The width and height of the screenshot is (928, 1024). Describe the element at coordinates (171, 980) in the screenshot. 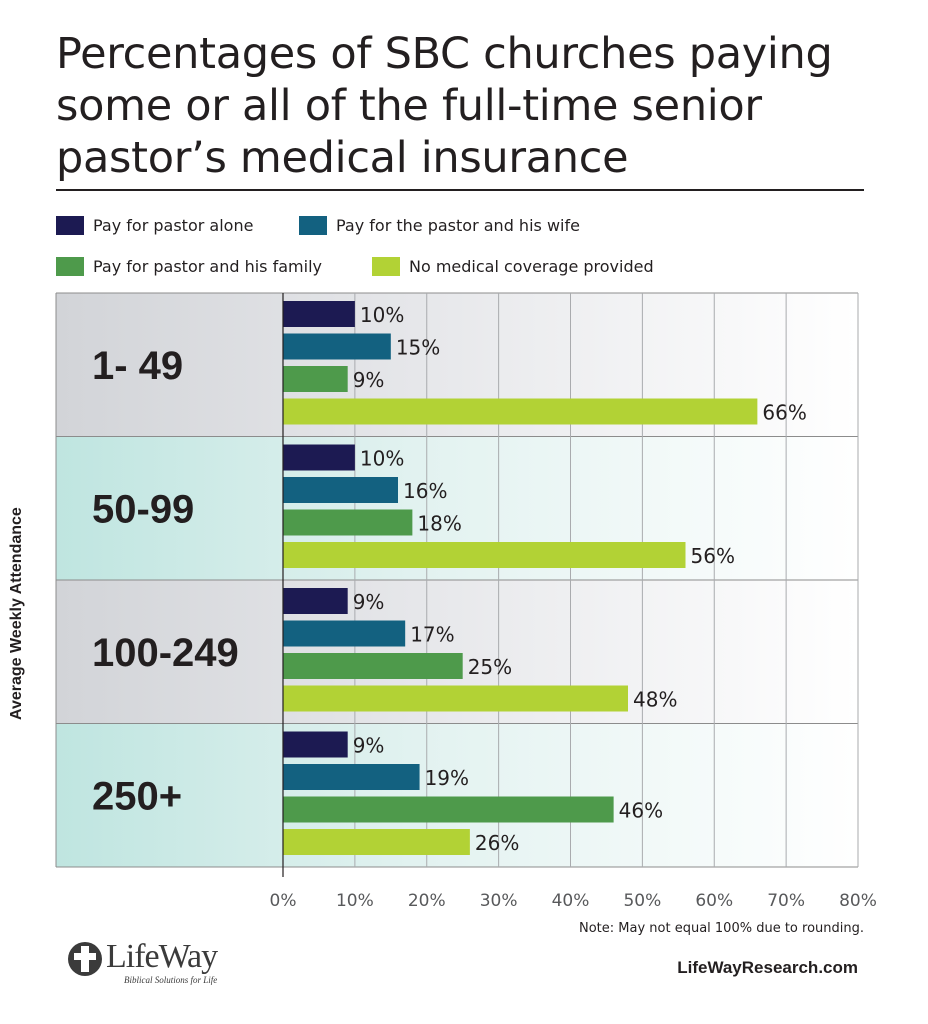

I see `logo-tagline: Biblical Solutions for Life` at that location.